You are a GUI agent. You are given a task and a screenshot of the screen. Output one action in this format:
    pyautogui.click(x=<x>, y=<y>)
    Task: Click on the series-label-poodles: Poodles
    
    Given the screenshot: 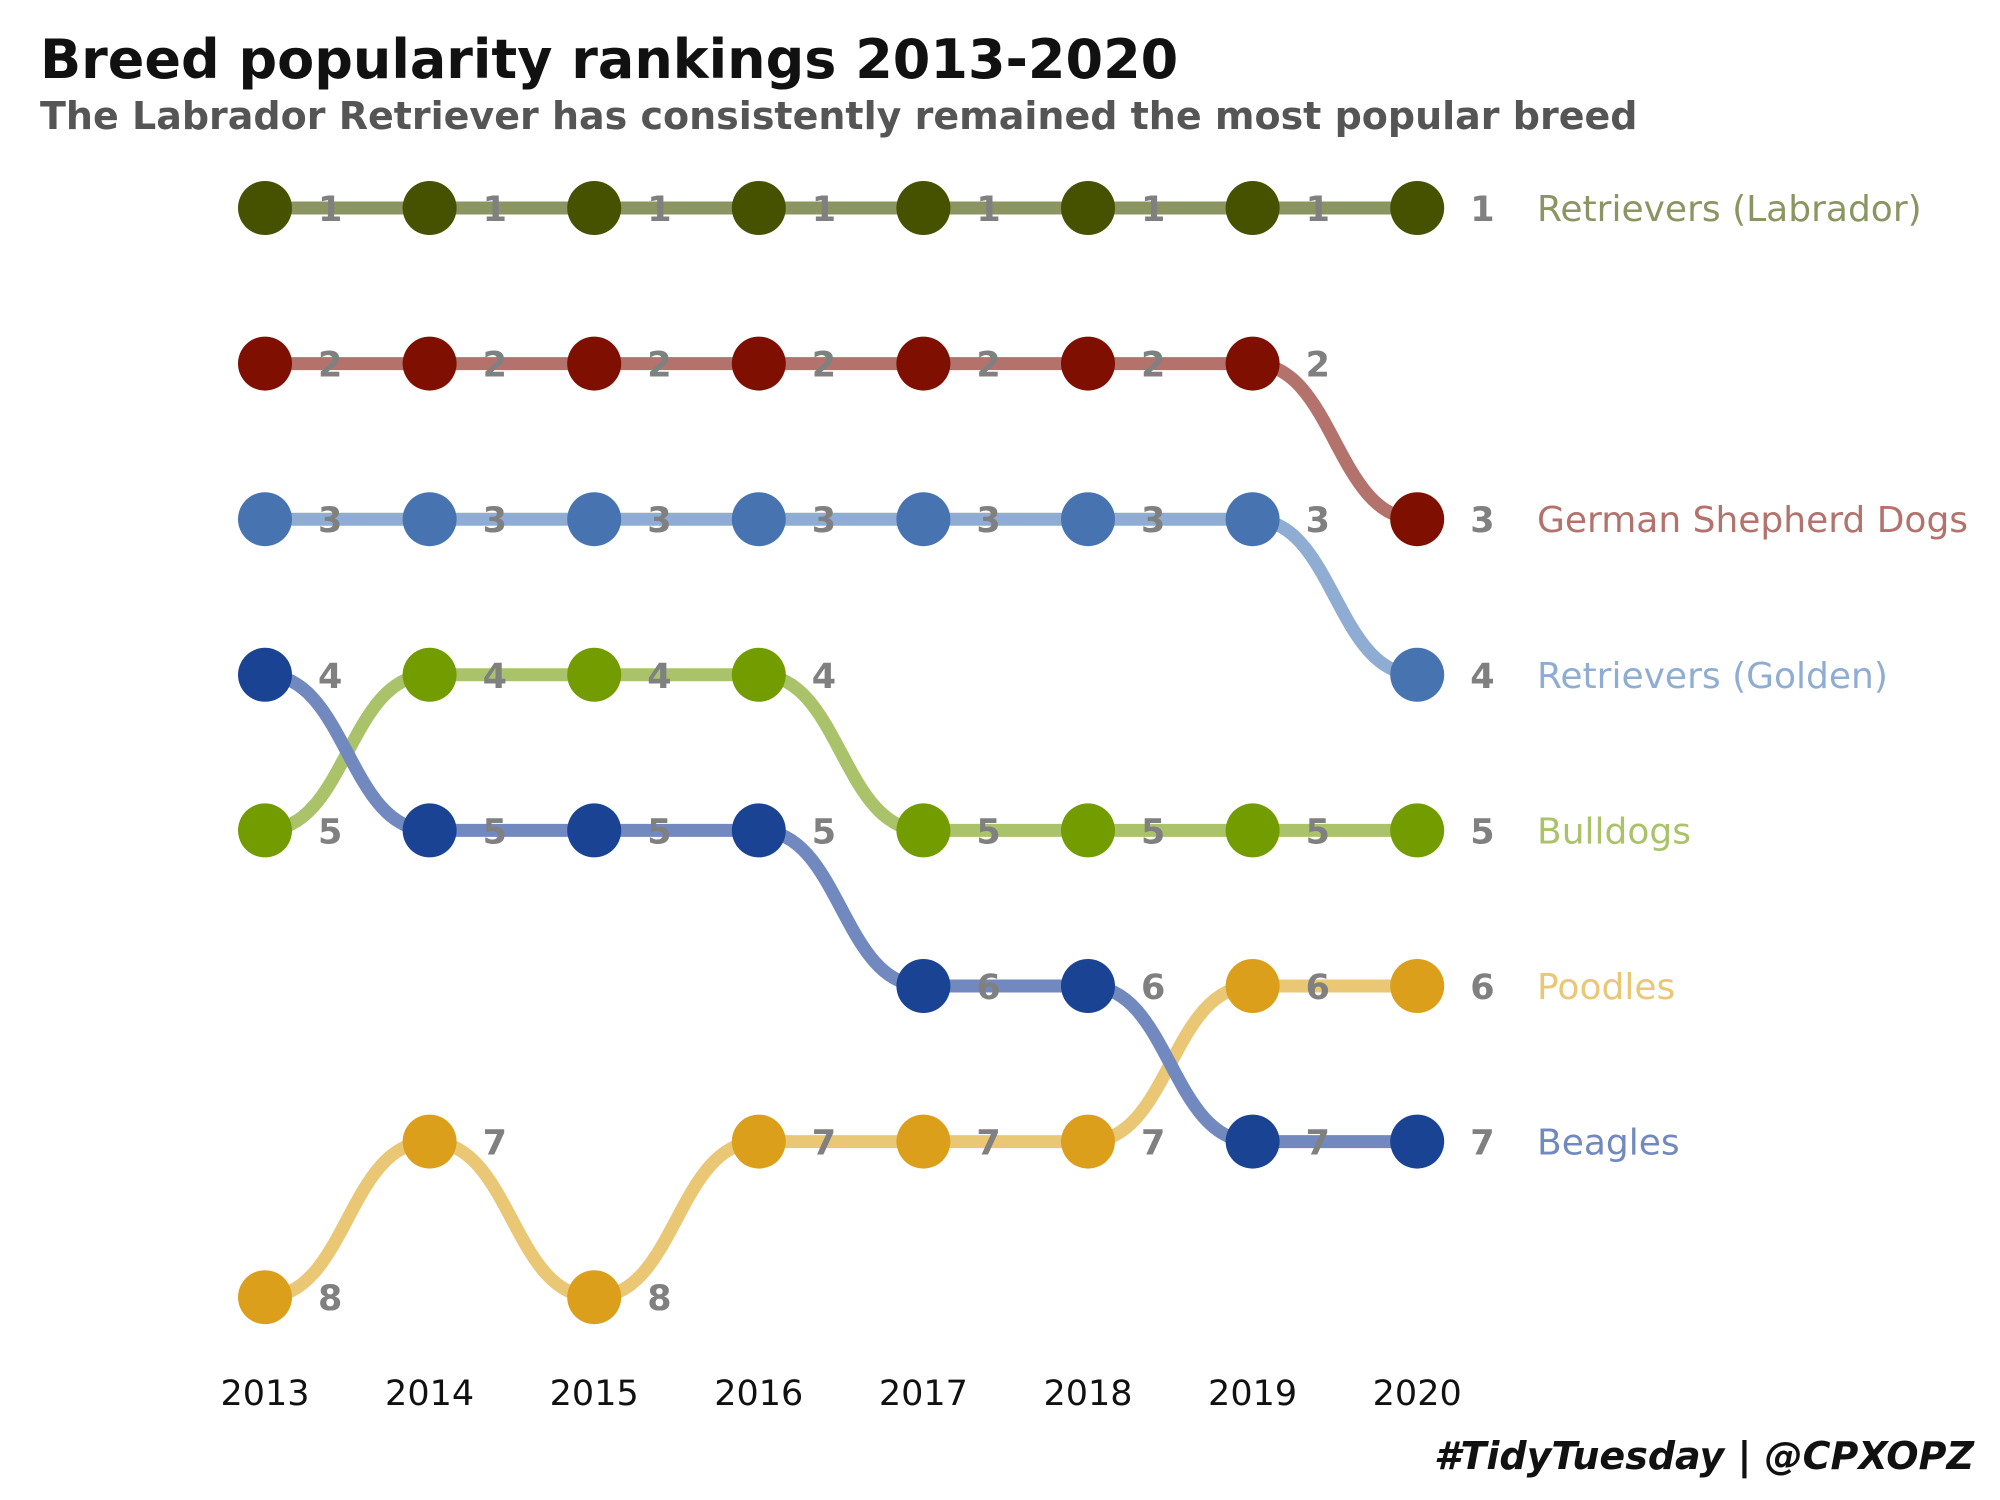 What is the action you would take?
    pyautogui.click(x=1606, y=987)
    